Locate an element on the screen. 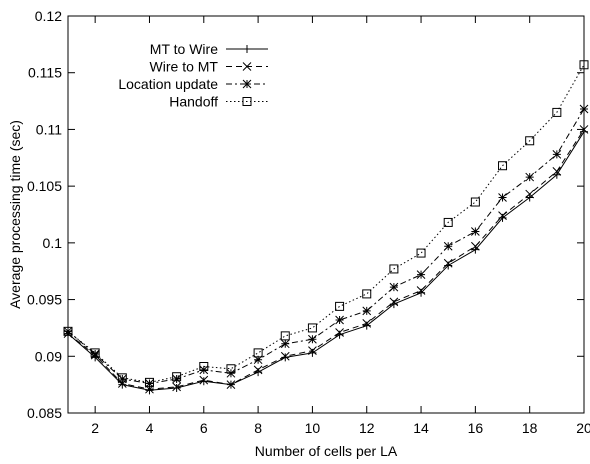 This screenshot has height=464, width=590. y-tick-label: 0.12 is located at coordinates (48, 16).